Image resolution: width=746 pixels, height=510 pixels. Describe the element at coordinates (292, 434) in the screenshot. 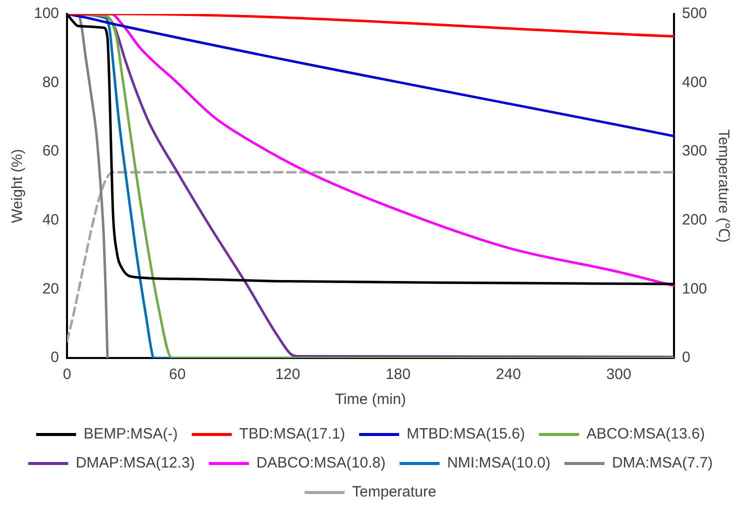

I see `legend-label: TBD:MSA(17.1)` at that location.